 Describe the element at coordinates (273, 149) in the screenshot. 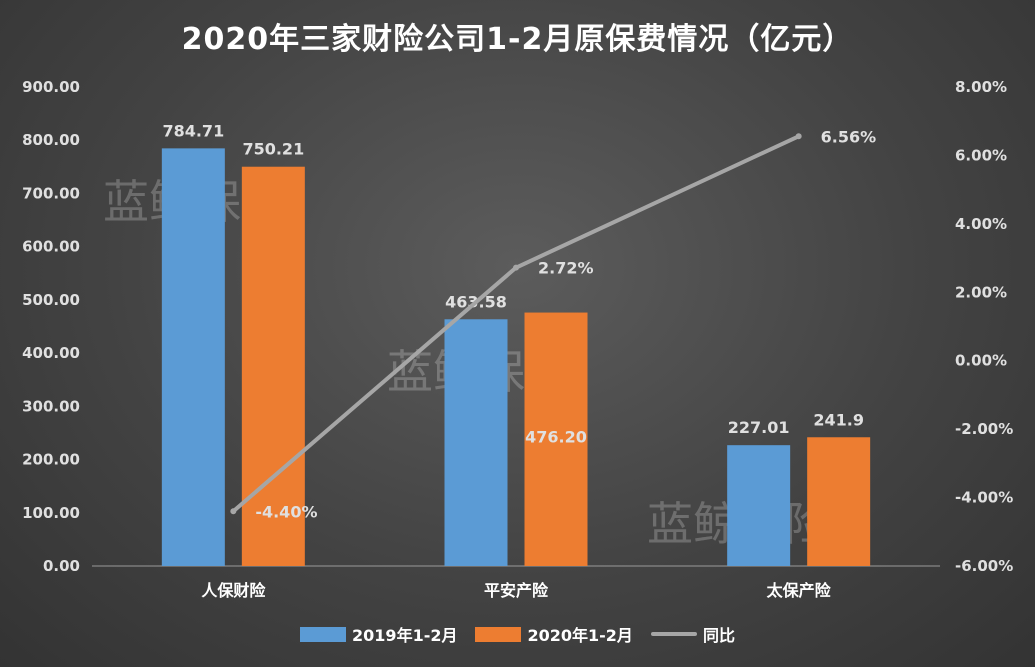

I see `data-label-2020: 750.21` at that location.